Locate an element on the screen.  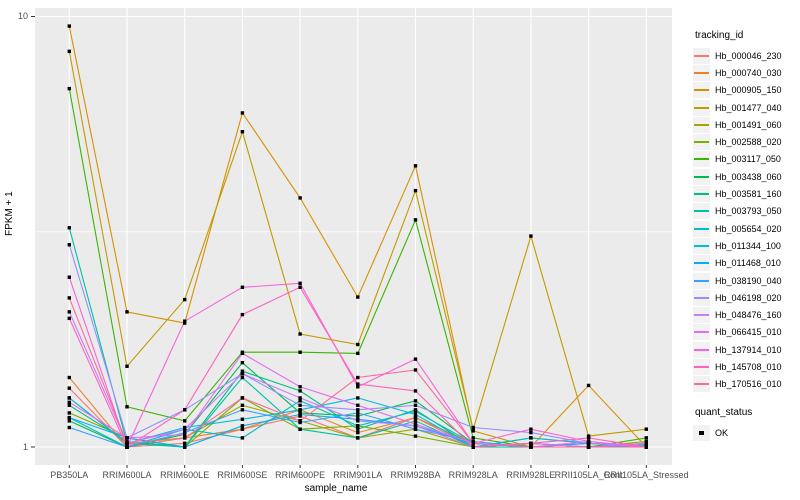
legend-entry-label: Hb_003438_060 is located at coordinates (748, 176).